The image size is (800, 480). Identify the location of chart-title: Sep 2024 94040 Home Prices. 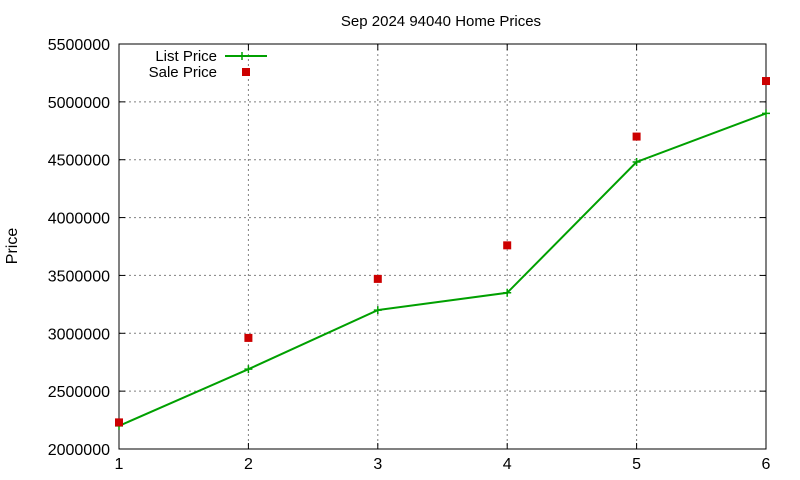
(441, 21).